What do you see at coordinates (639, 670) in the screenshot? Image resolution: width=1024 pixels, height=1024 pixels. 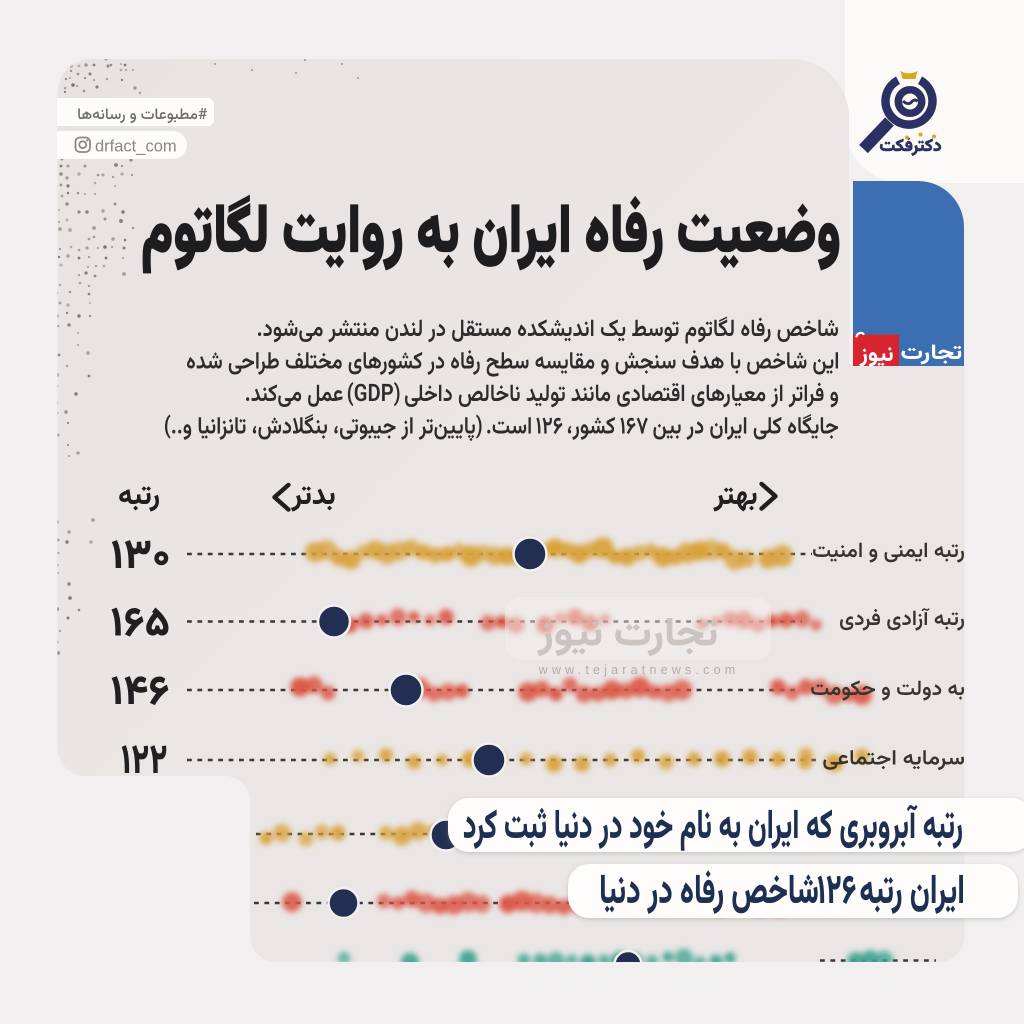 I see `svg-text: www.tejaratnews.com` at bounding box center [639, 670].